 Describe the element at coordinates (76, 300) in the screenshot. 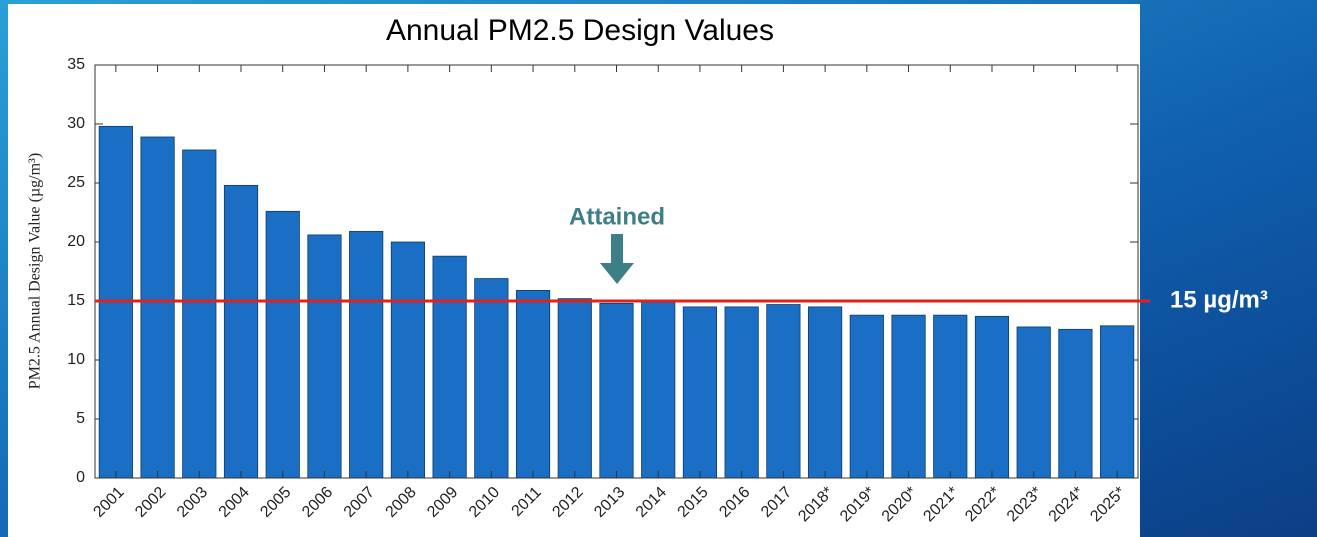

I see `y-tick-label: 15` at that location.